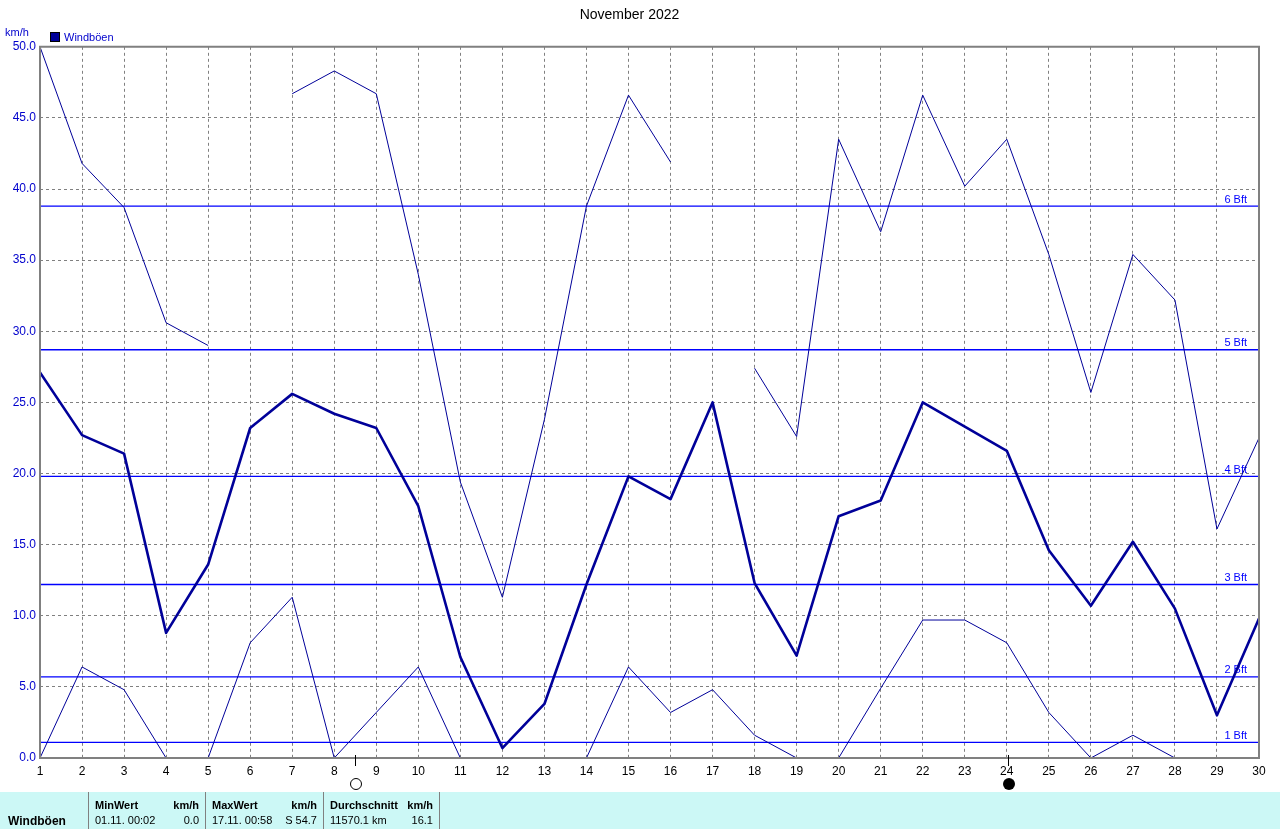  I want to click on x-tick-label: 26, so click(1091, 770).